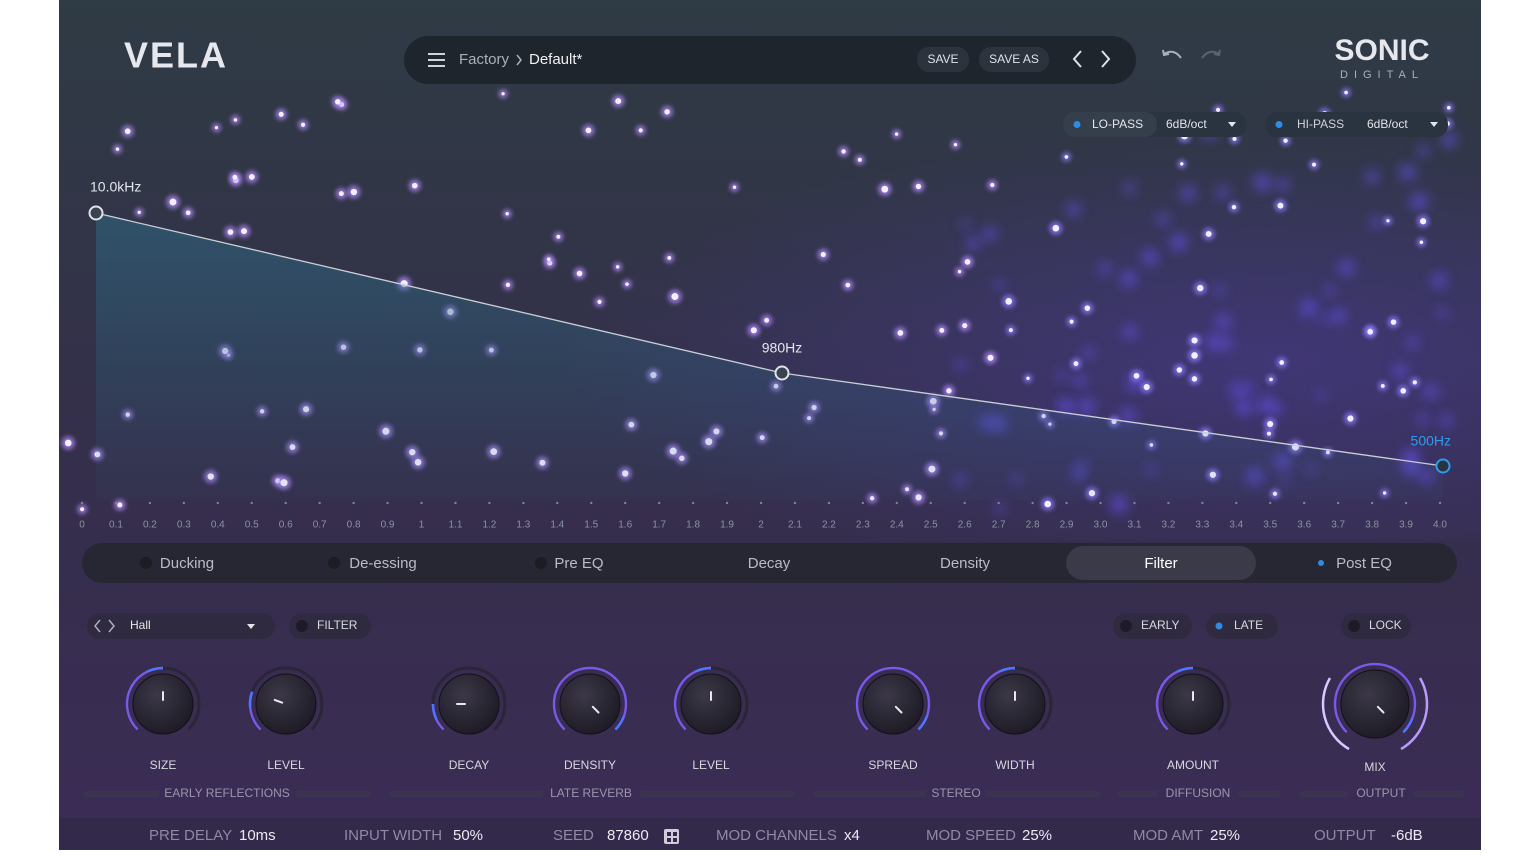 This screenshot has width=1540, height=855. I want to click on next-preset, so click(1106, 59).